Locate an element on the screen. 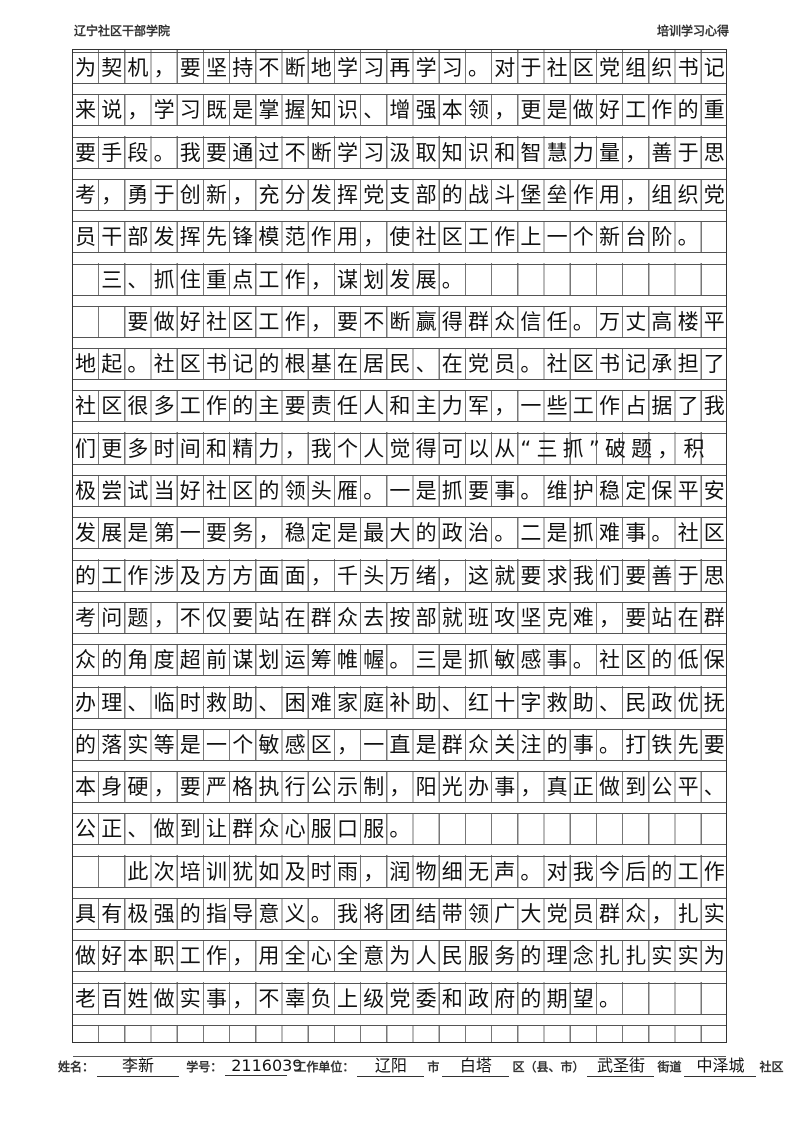 This screenshot has width=799, height=1131. handwritten-line: 为契机，要坚持不断地学习再学习。对于社区党组织书记 is located at coordinates (402, 68).